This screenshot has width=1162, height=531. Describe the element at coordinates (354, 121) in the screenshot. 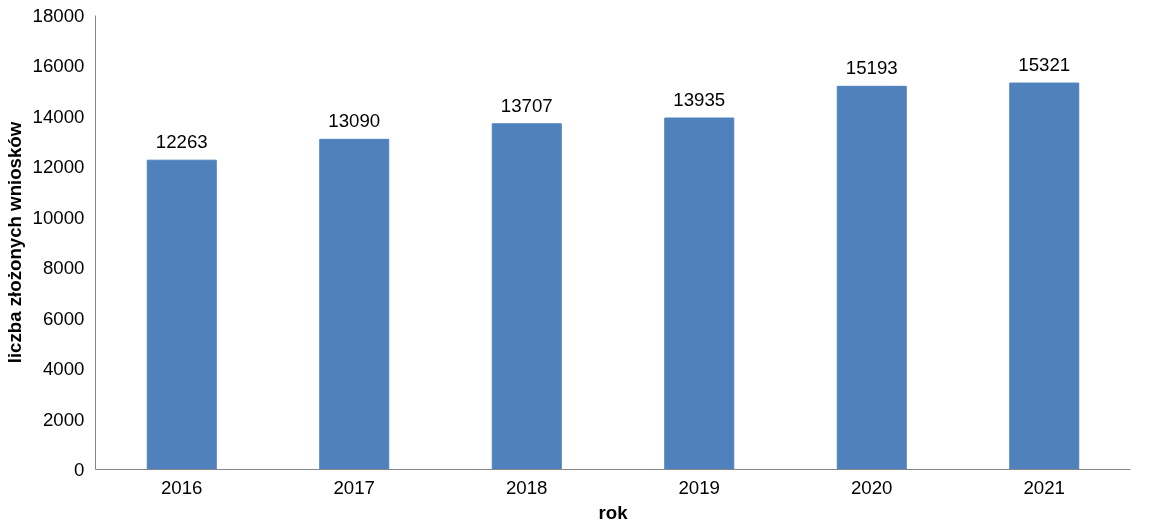

I see `data-label: 13090` at that location.